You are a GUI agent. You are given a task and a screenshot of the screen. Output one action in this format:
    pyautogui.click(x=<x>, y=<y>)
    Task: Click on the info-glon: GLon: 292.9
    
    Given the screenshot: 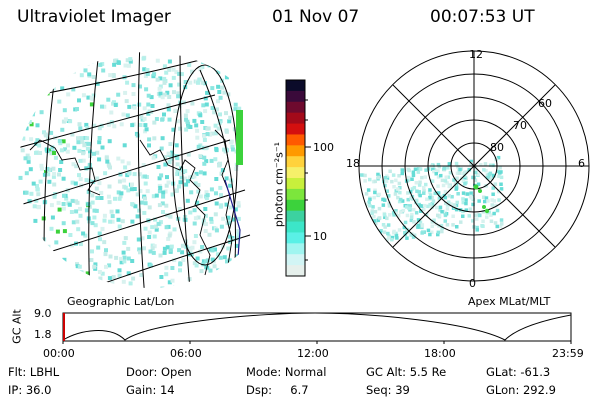 What is the action you would take?
    pyautogui.click(x=521, y=390)
    